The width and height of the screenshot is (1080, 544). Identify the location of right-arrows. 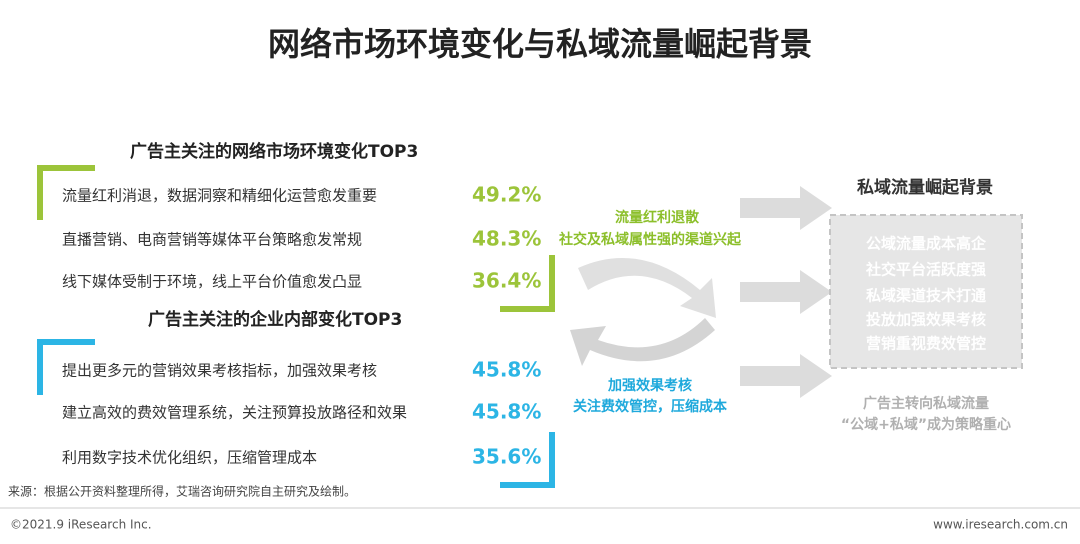
(786, 292).